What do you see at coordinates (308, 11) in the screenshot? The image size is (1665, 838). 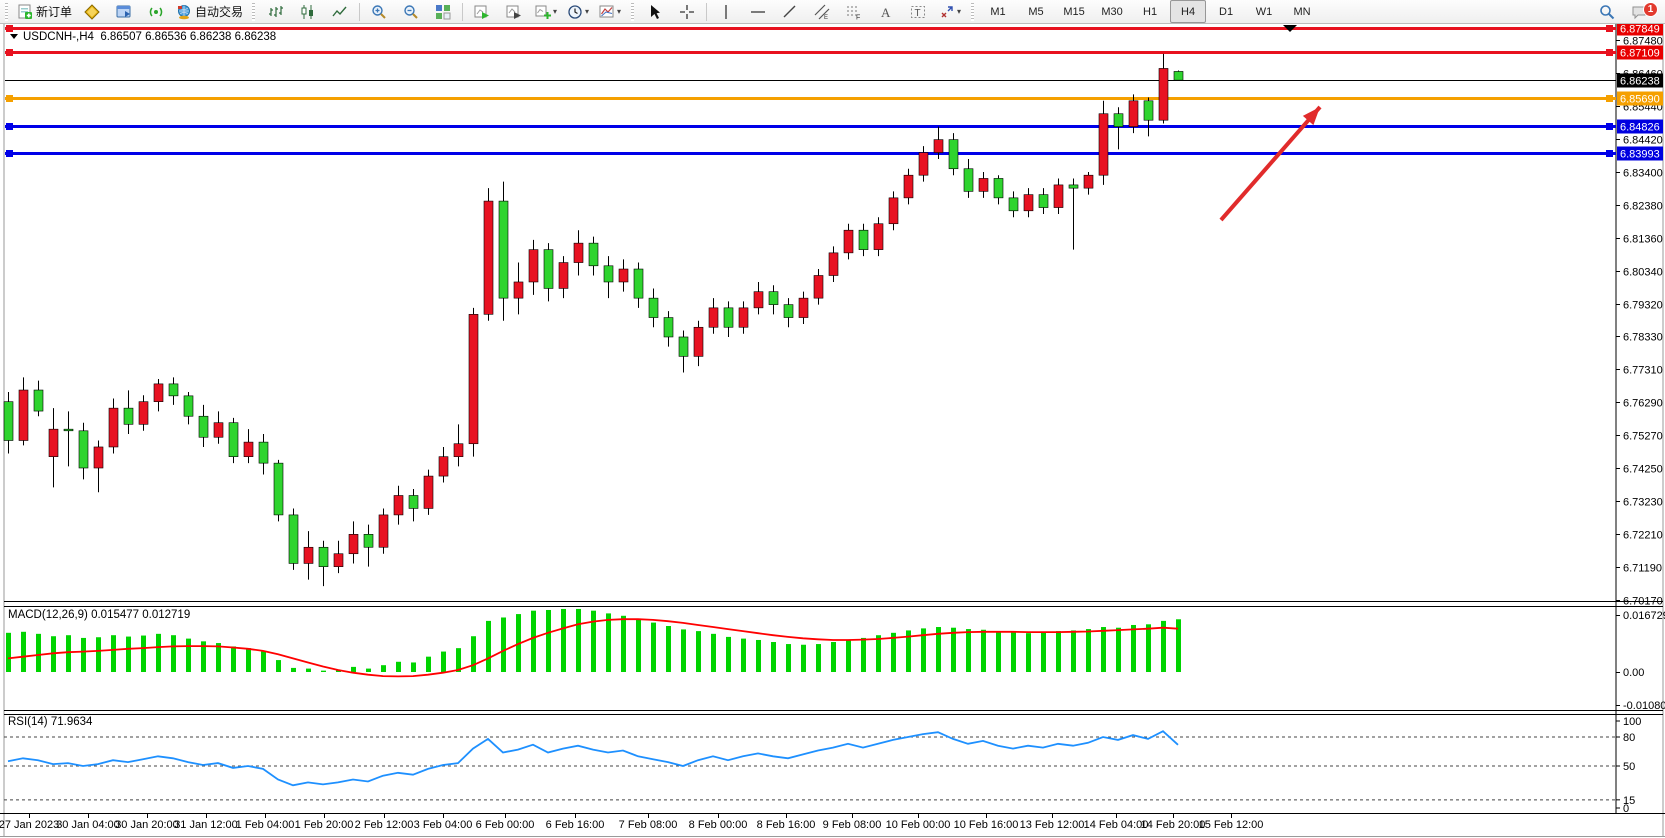 I see `chart-candles-button` at bounding box center [308, 11].